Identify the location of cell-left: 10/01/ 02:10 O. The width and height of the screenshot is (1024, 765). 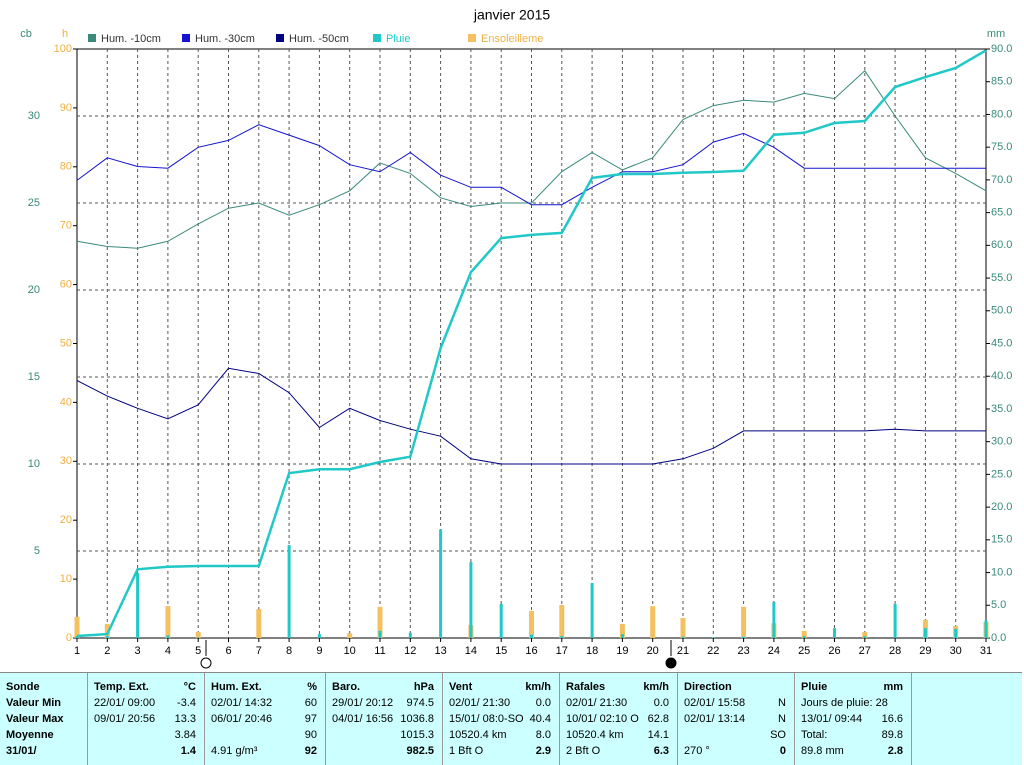
(602, 719).